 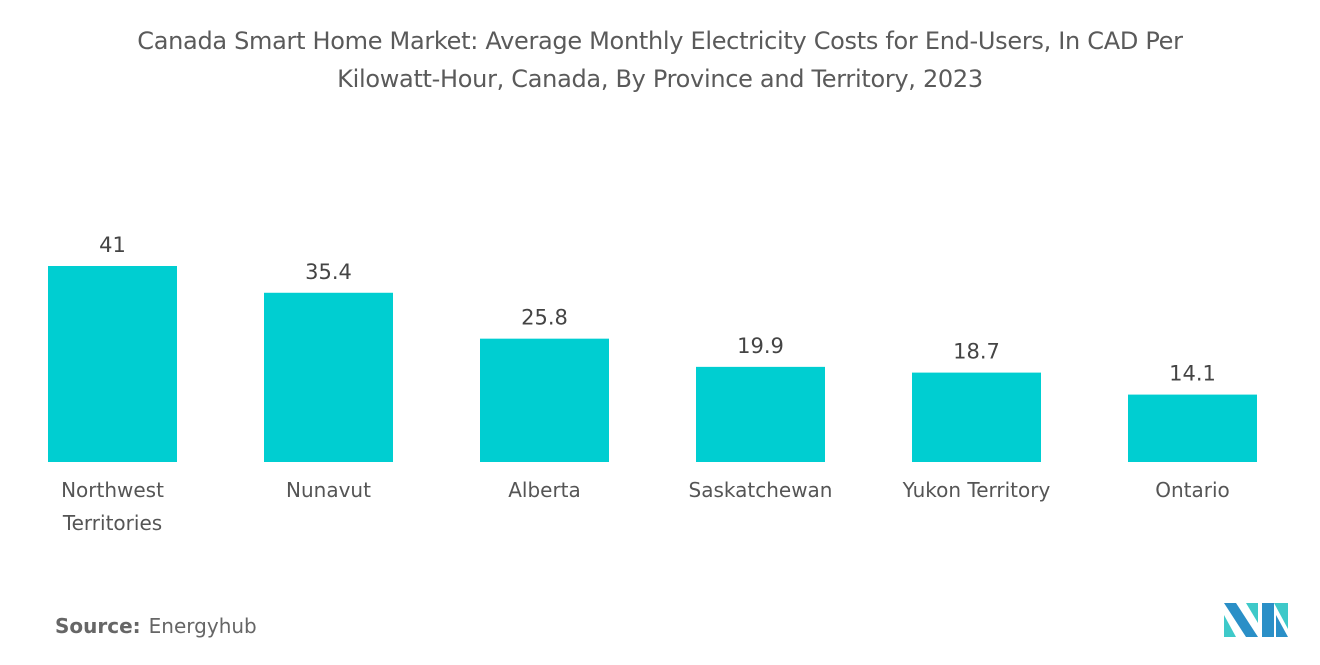 I want to click on category-label-line: Ontario, so click(x=1192, y=490).